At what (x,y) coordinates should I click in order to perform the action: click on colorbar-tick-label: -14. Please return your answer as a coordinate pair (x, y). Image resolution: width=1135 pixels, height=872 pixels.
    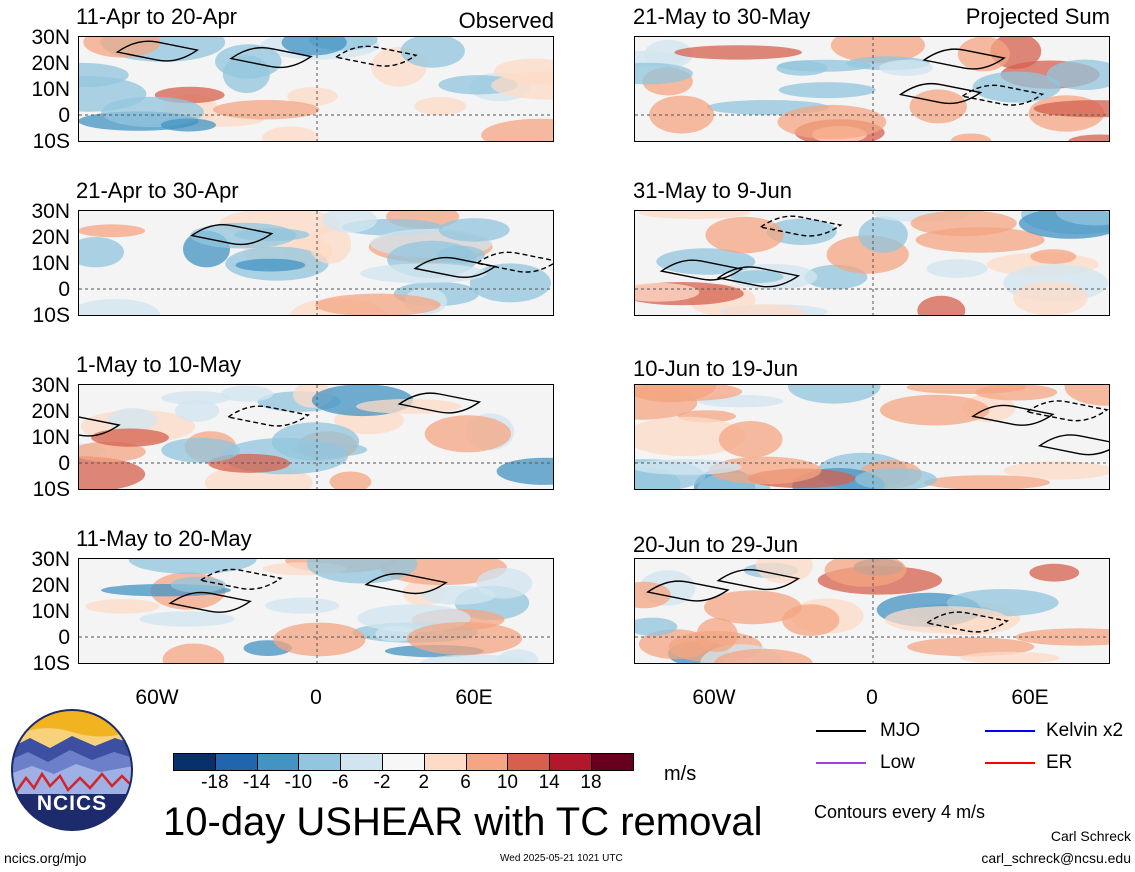
    Looking at the image, I should click on (256, 782).